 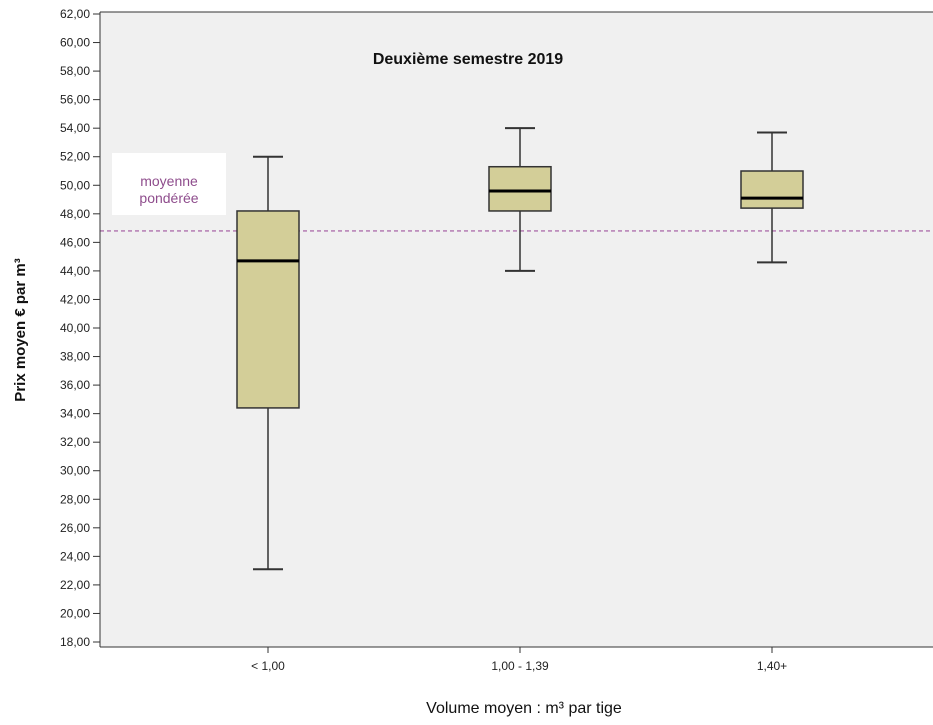 I want to click on y-tick-label: 36,00, so click(x=75, y=385).